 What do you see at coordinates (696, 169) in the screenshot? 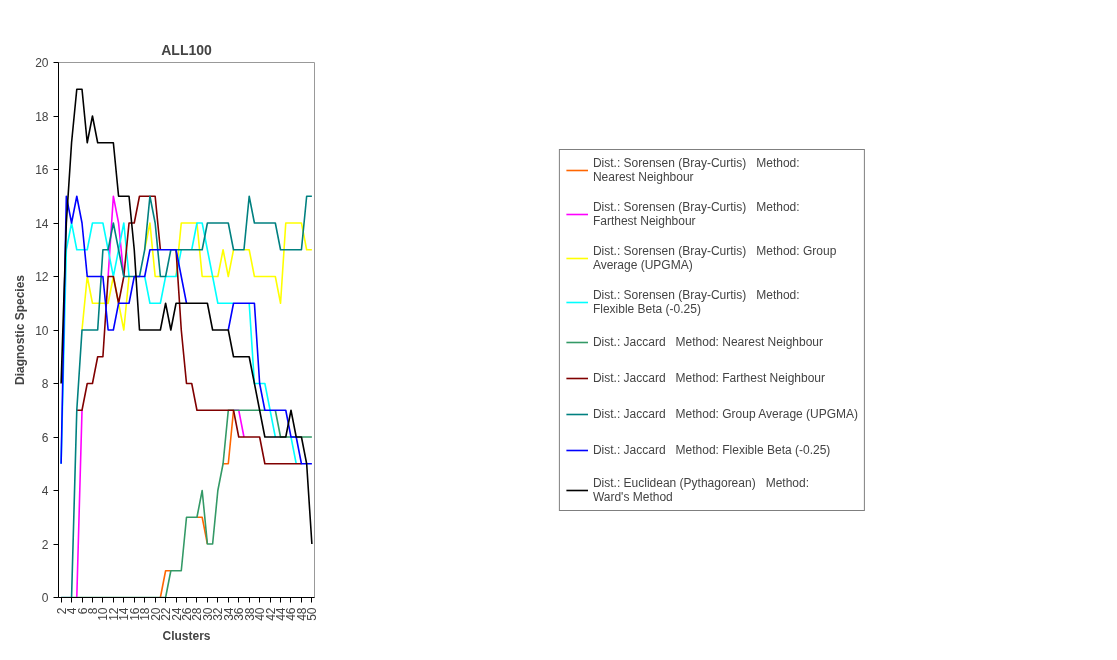
I see `legend-label: Dist.: Sorensen (Bray-Curtis) Method: Nearest Neighbour` at bounding box center [696, 169].